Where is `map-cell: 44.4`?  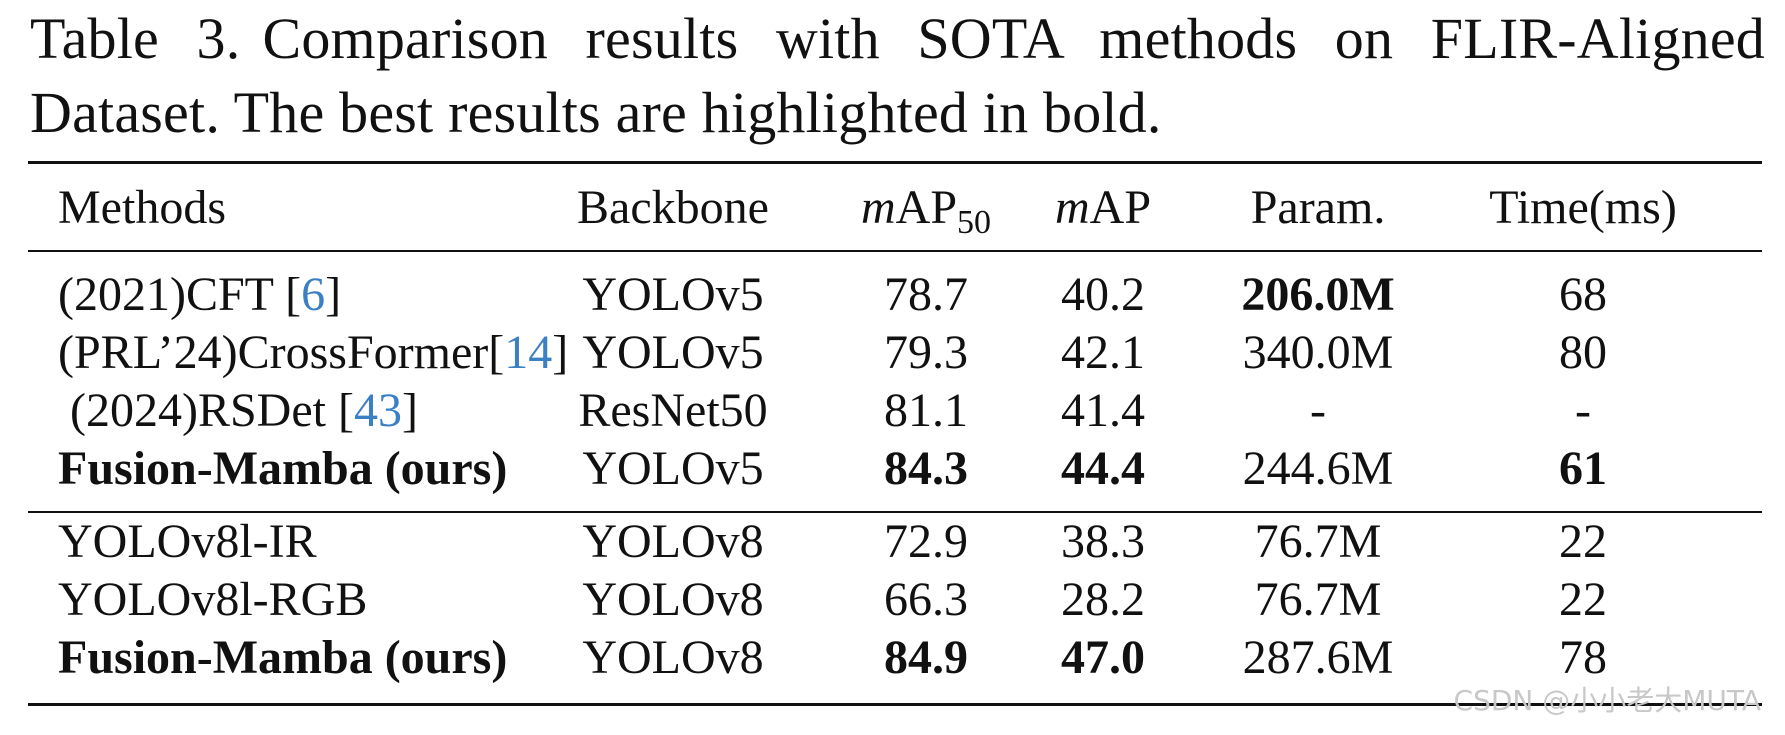 map-cell: 44.4 is located at coordinates (1103, 468).